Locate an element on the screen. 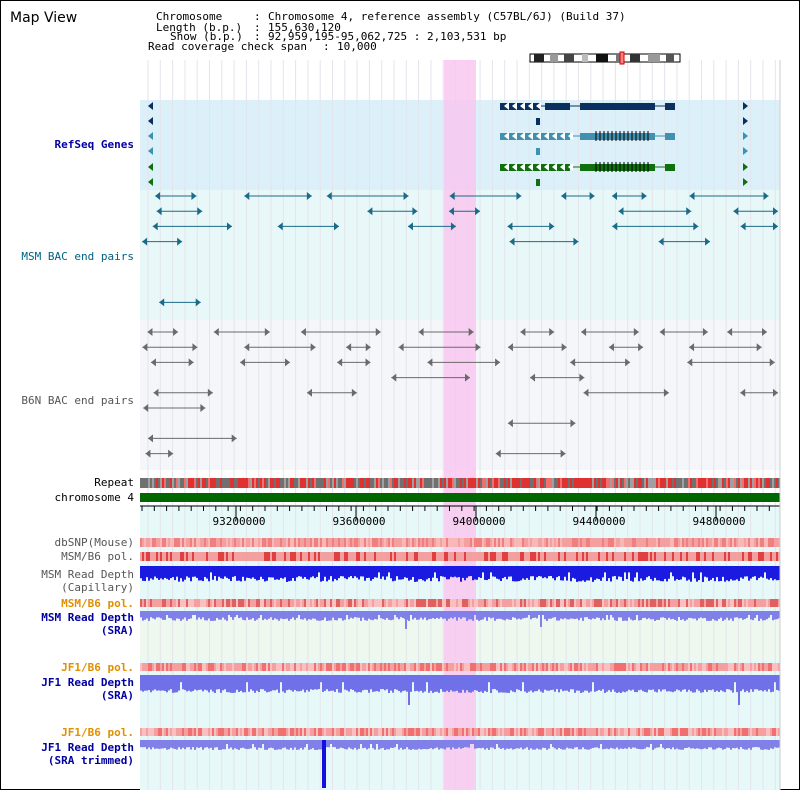  ideogram-position is located at coordinates (622, 58).